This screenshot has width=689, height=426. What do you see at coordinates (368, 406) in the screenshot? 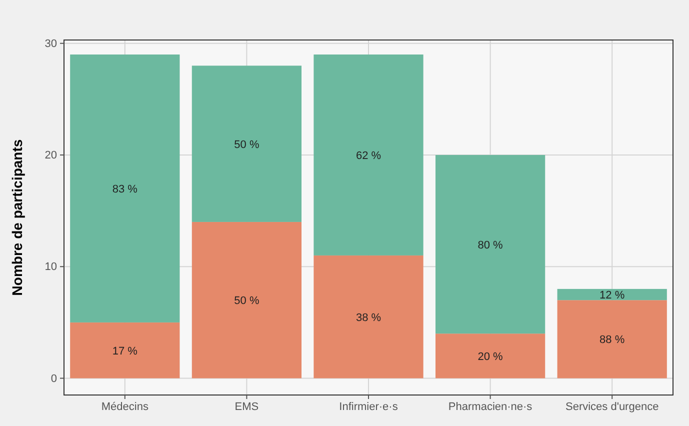
I see `x-tick-label: Infirmier·e·s` at bounding box center [368, 406].